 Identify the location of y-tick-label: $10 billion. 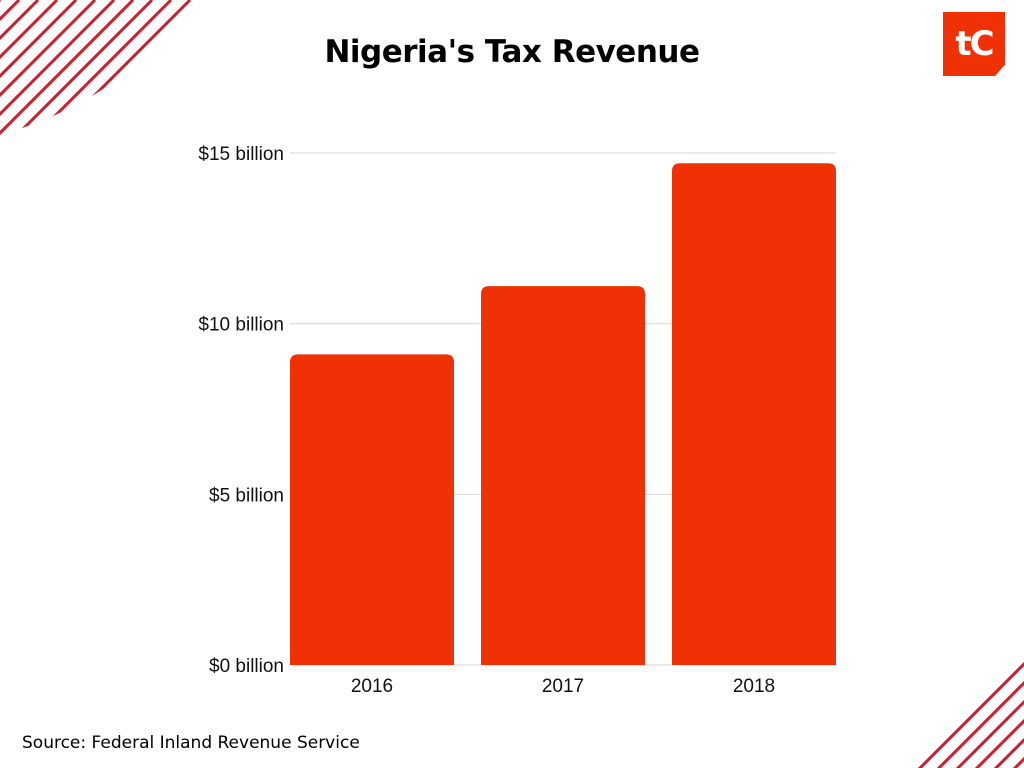
(241, 325).